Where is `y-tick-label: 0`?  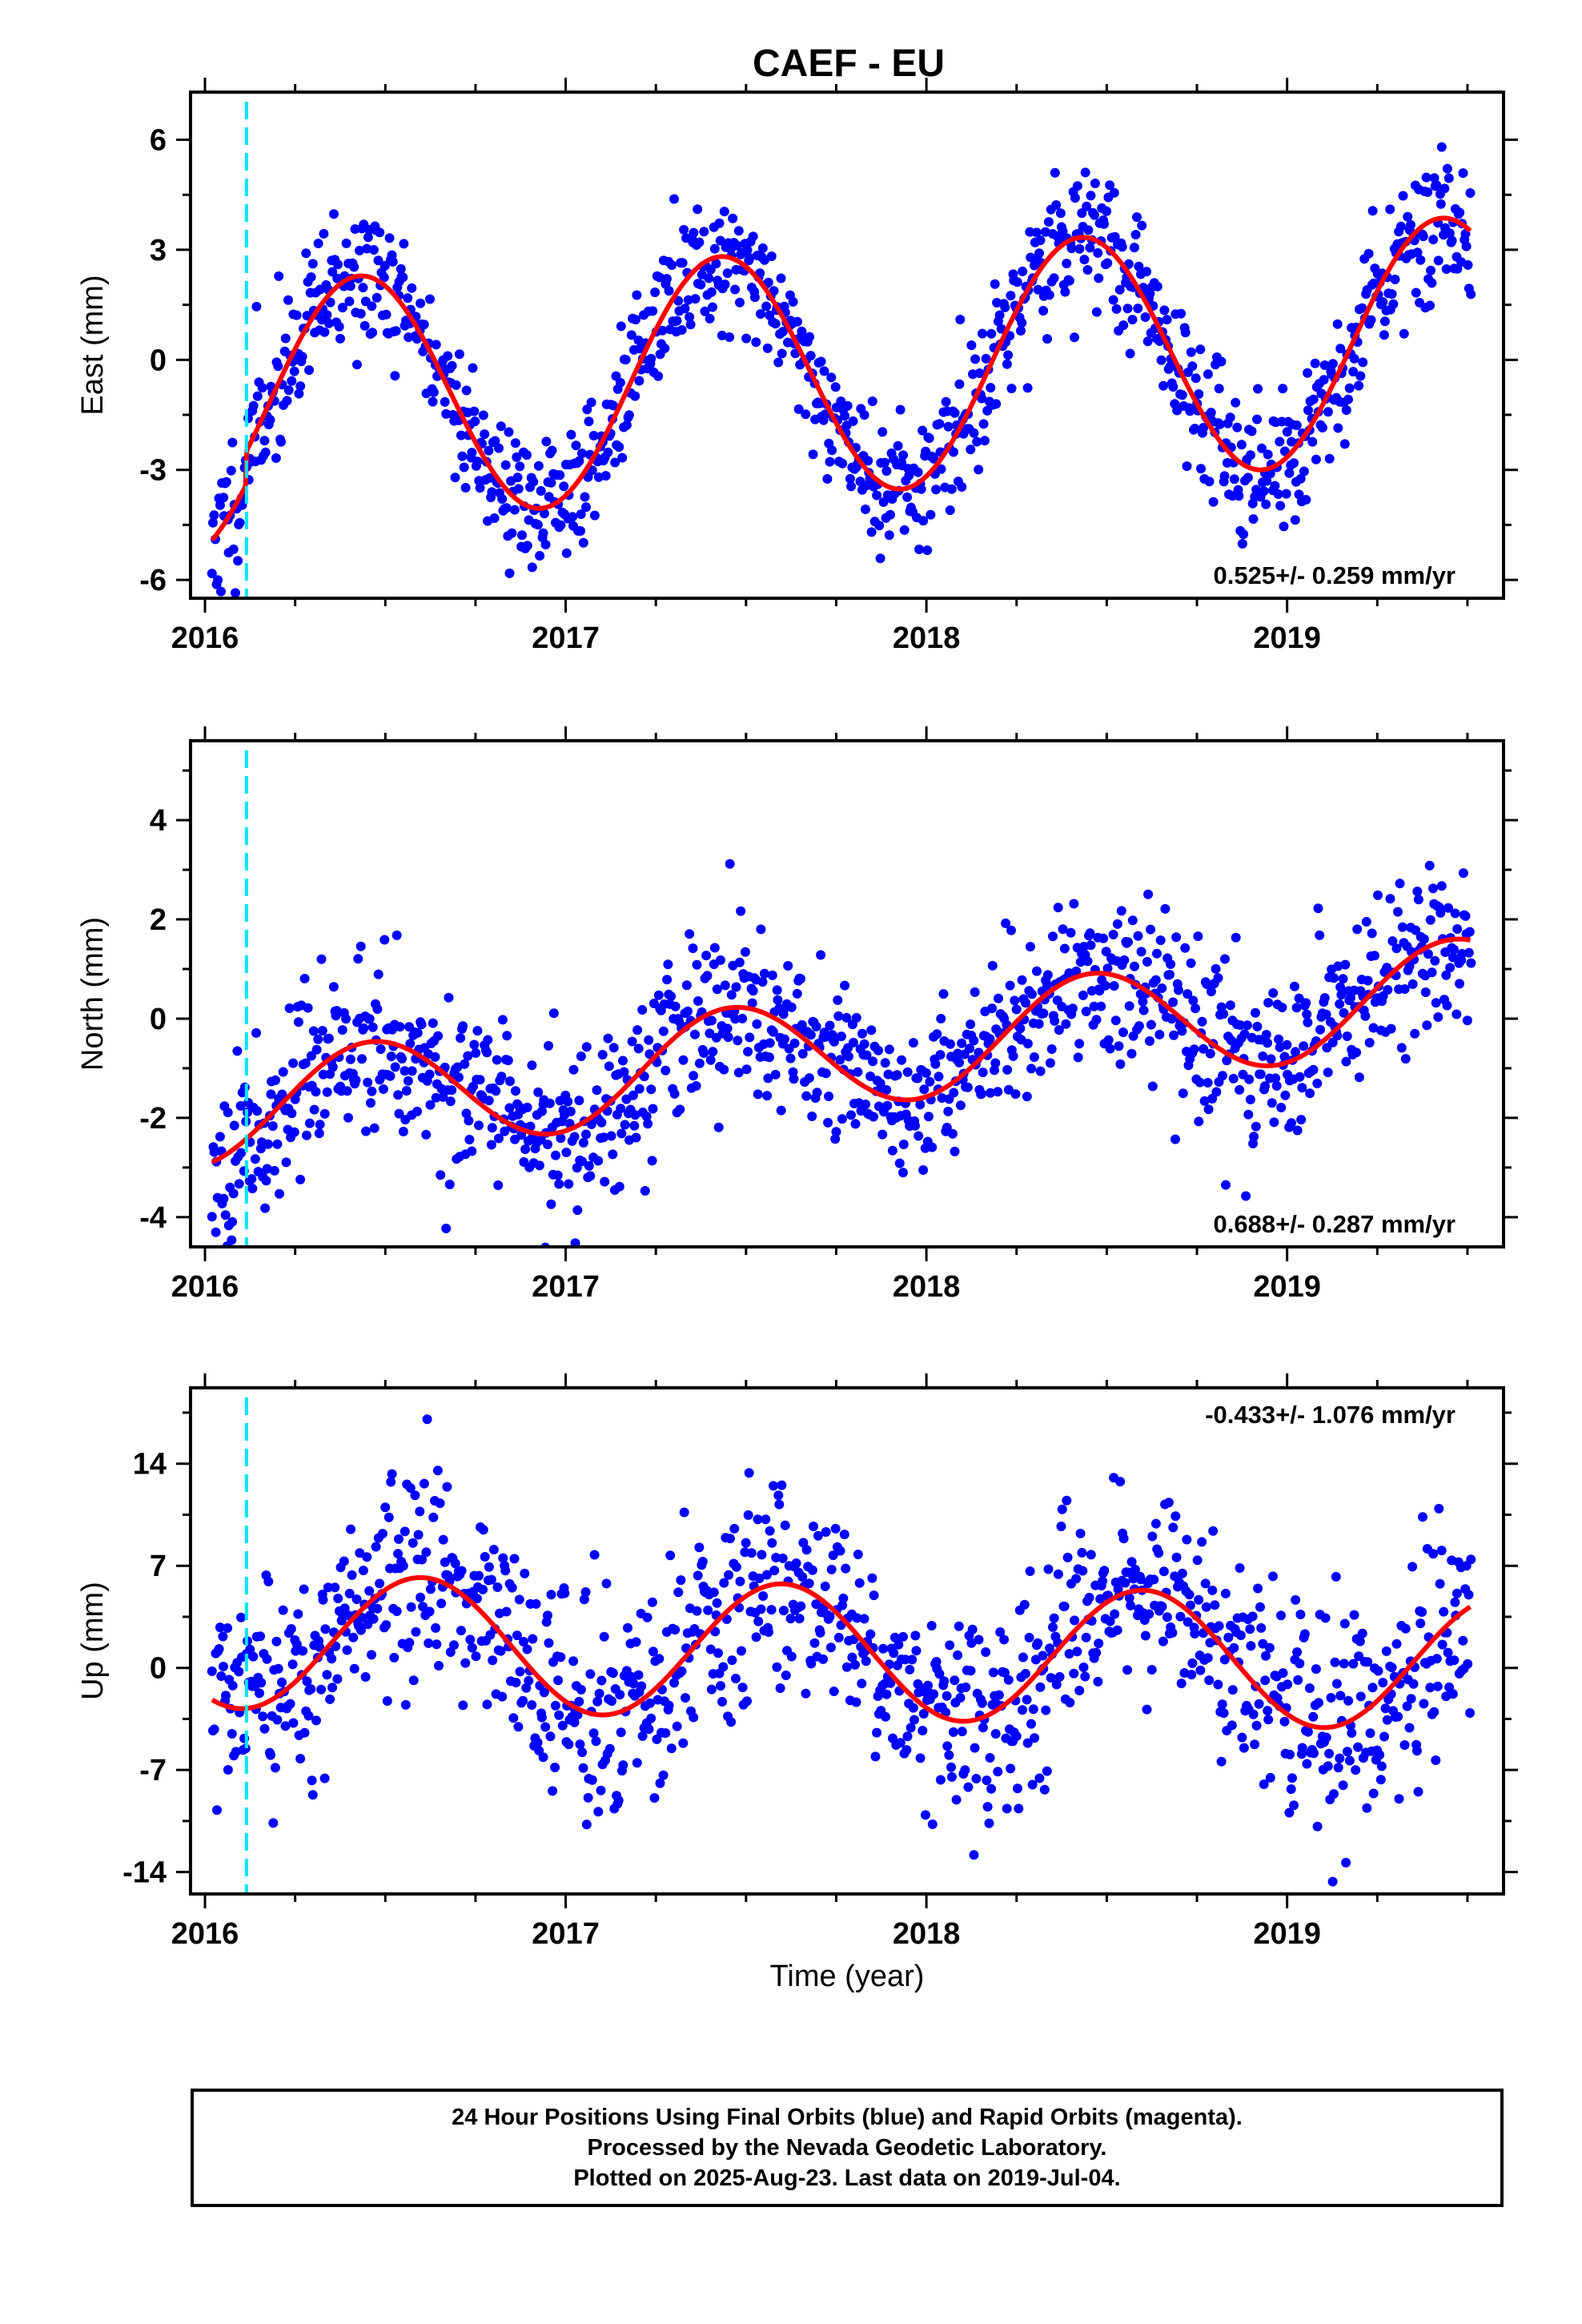
y-tick-label: 0 is located at coordinates (158, 1669).